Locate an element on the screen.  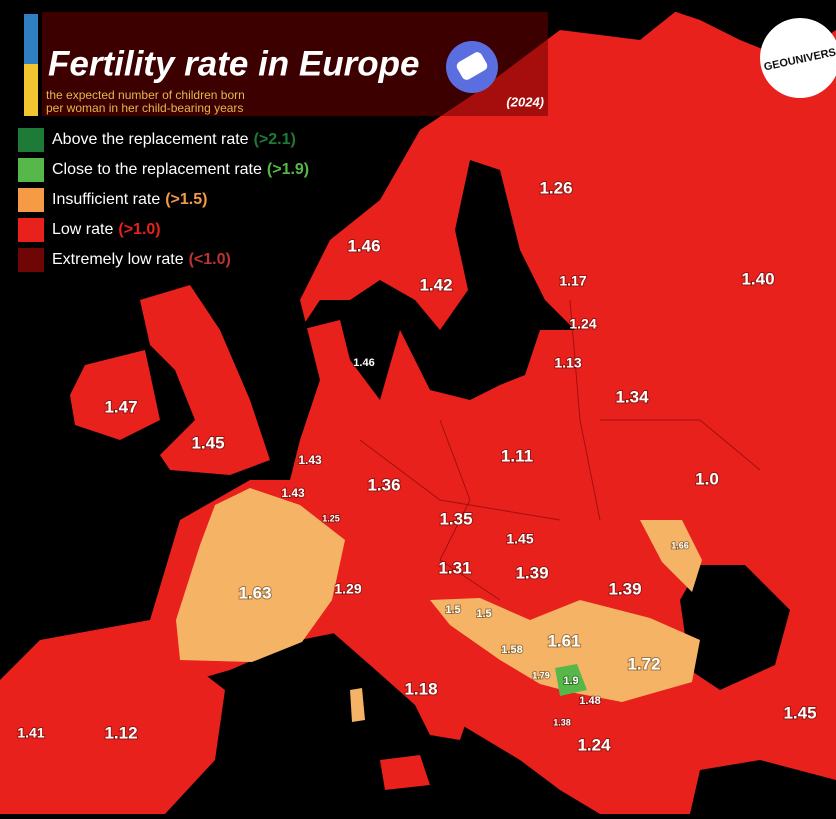
legend-label: Low rate (>1.0) is located at coordinates (106, 229).